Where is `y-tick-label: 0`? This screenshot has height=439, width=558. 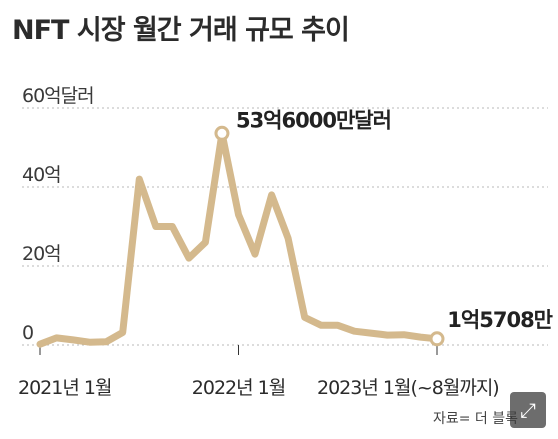
y-tick-label: 0 is located at coordinates (27, 333).